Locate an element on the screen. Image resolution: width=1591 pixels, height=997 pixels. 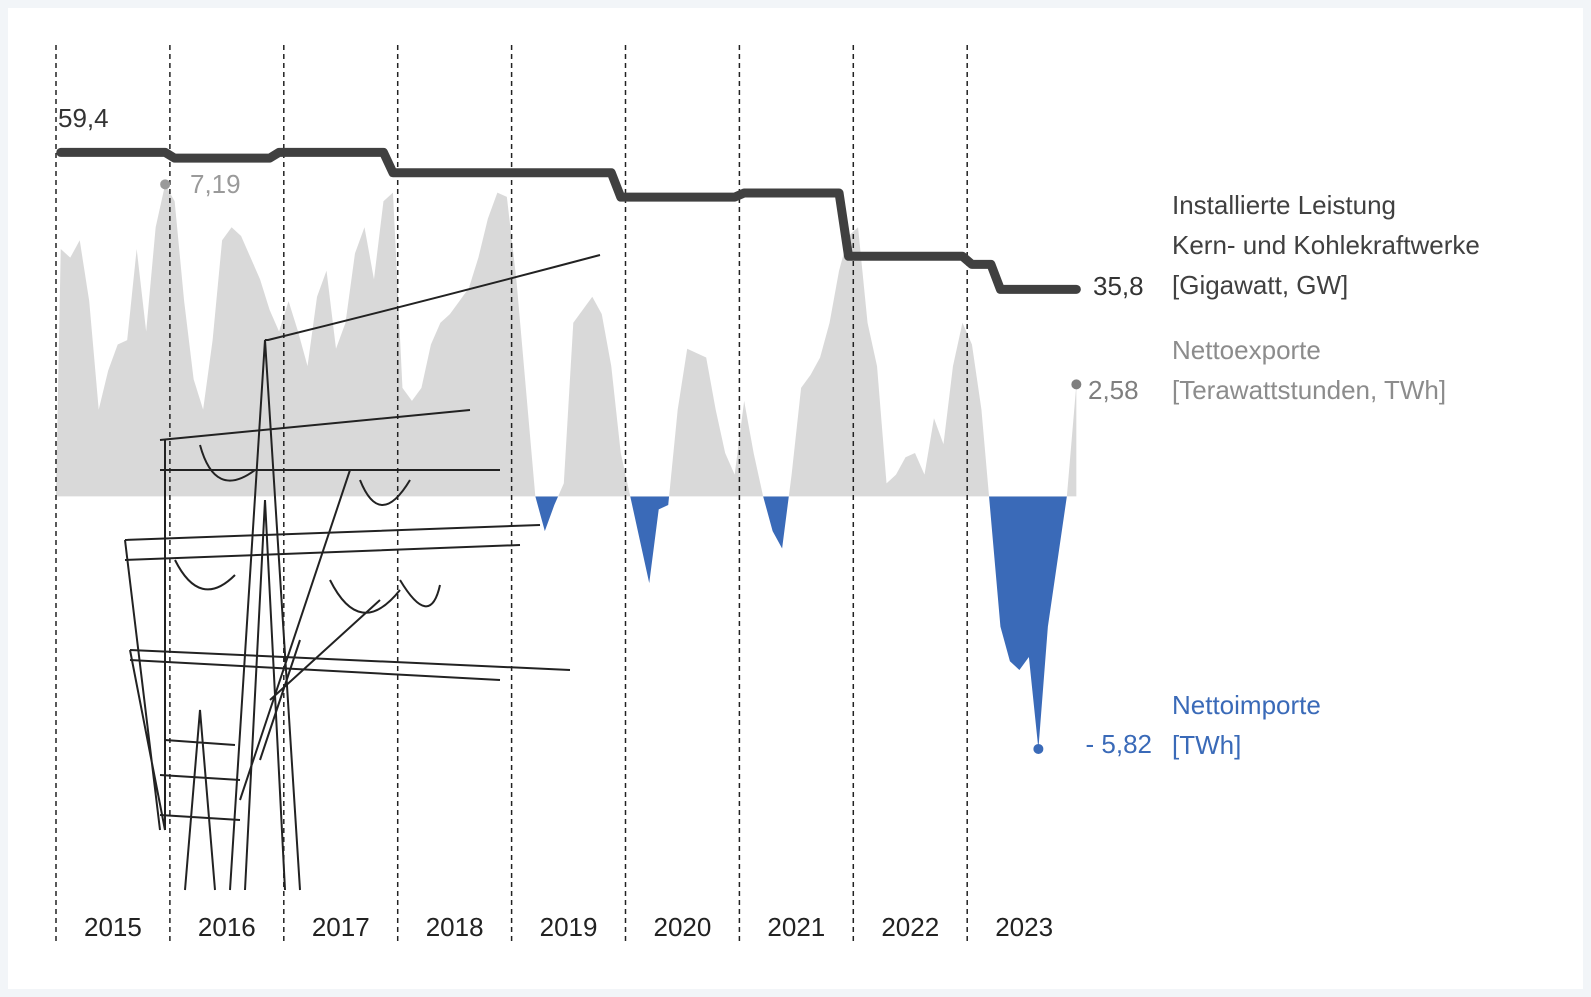
legend-label: Kern- und Kohlekraftwerke is located at coordinates (1326, 245).